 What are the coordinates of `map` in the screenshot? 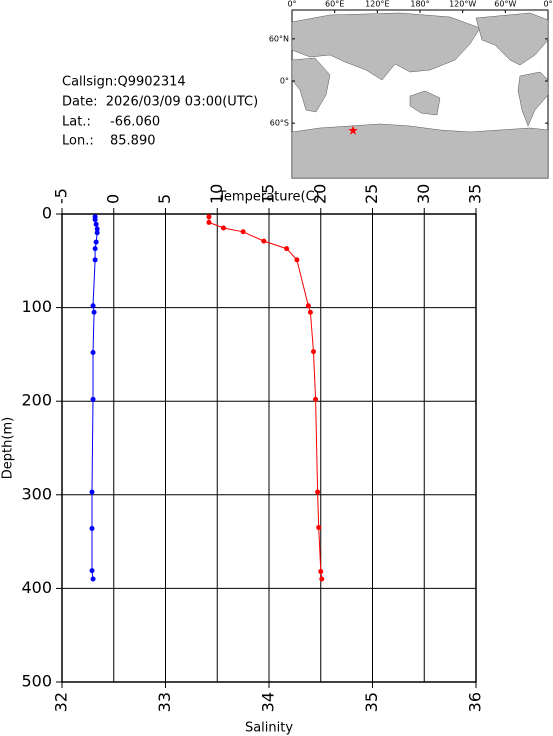 It's located at (420, 94).